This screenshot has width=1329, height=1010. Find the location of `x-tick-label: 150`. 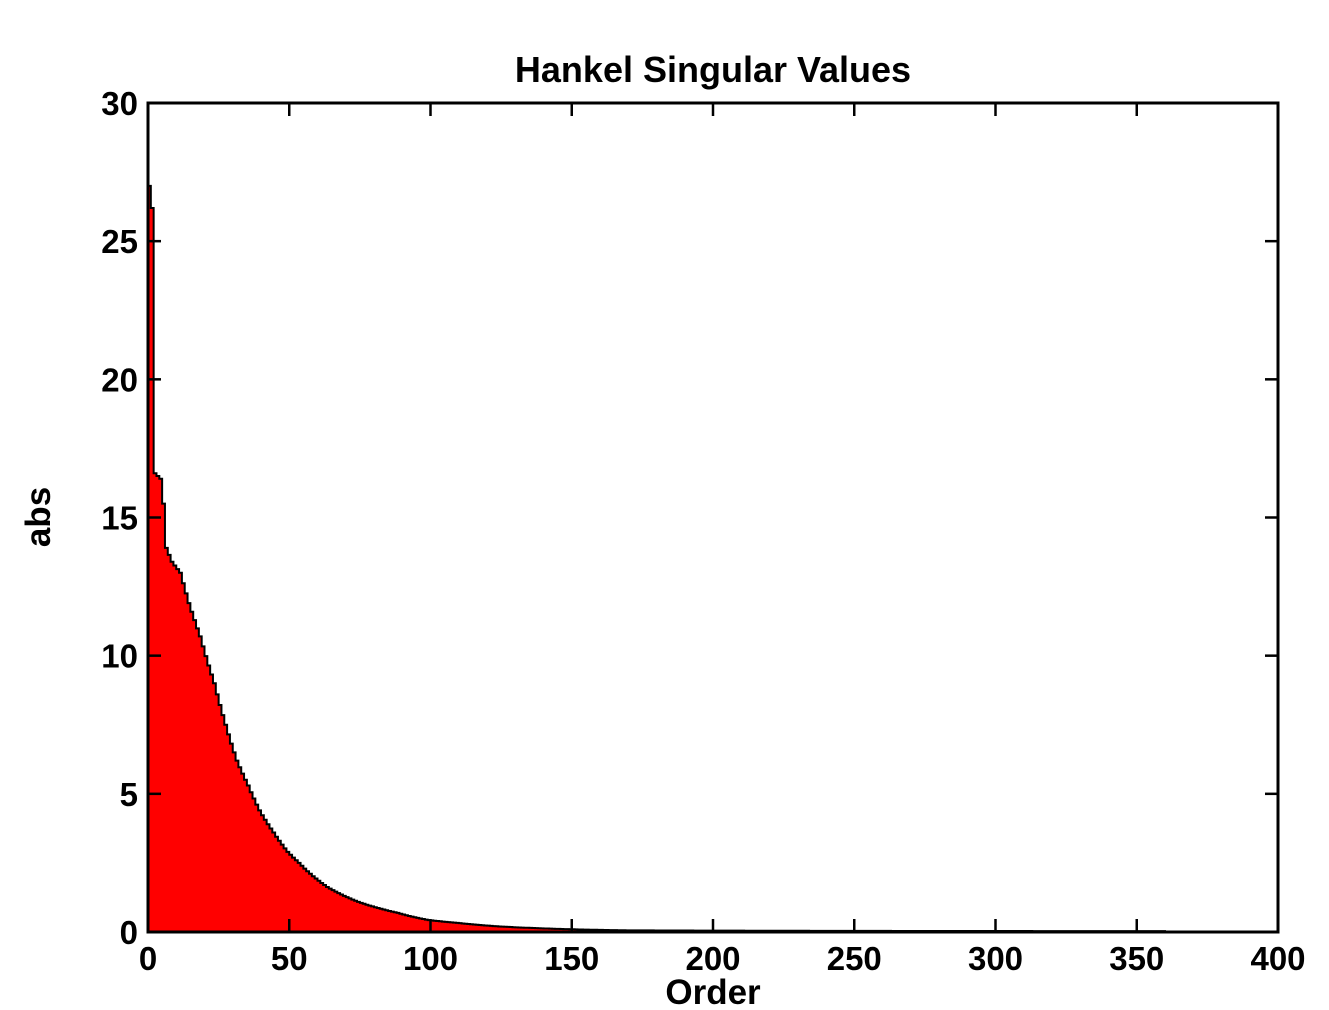

x-tick-label: 150 is located at coordinates (571, 958).